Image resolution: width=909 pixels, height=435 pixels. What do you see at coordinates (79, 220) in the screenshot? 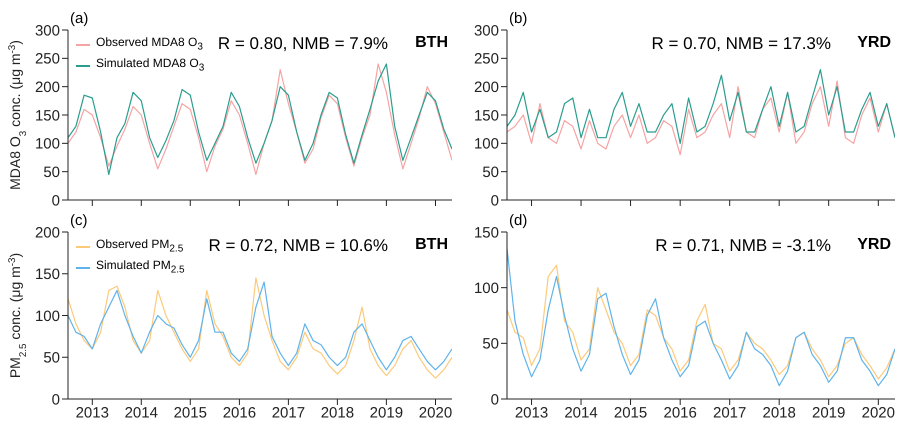
I see `chart-title: (c)` at bounding box center [79, 220].